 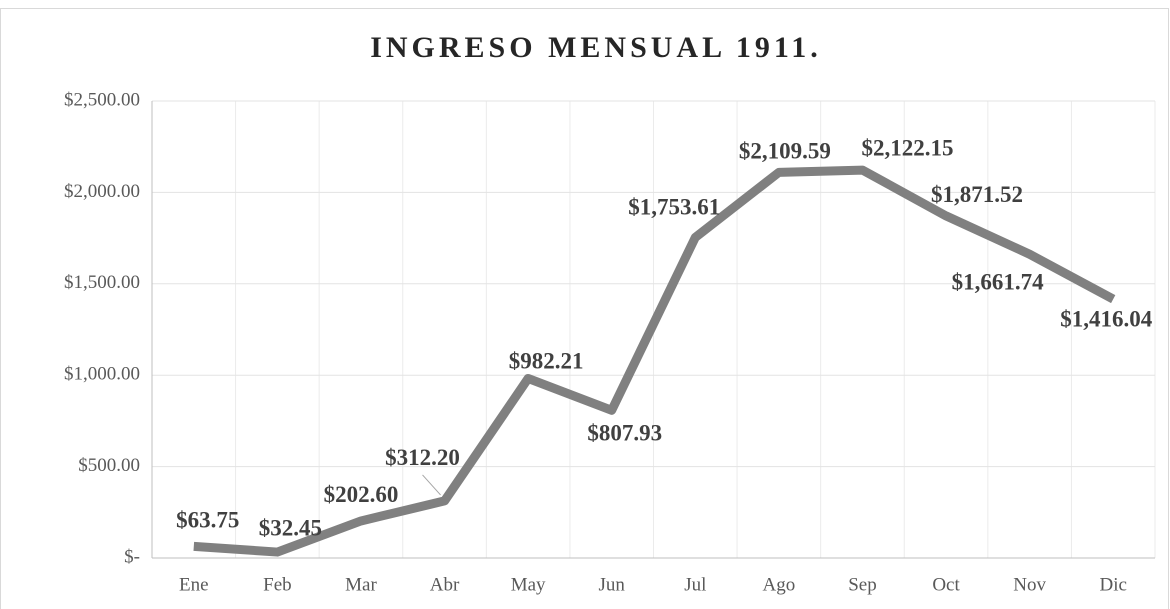 I want to click on y-tick-label: $1,000.00, so click(x=102, y=374).